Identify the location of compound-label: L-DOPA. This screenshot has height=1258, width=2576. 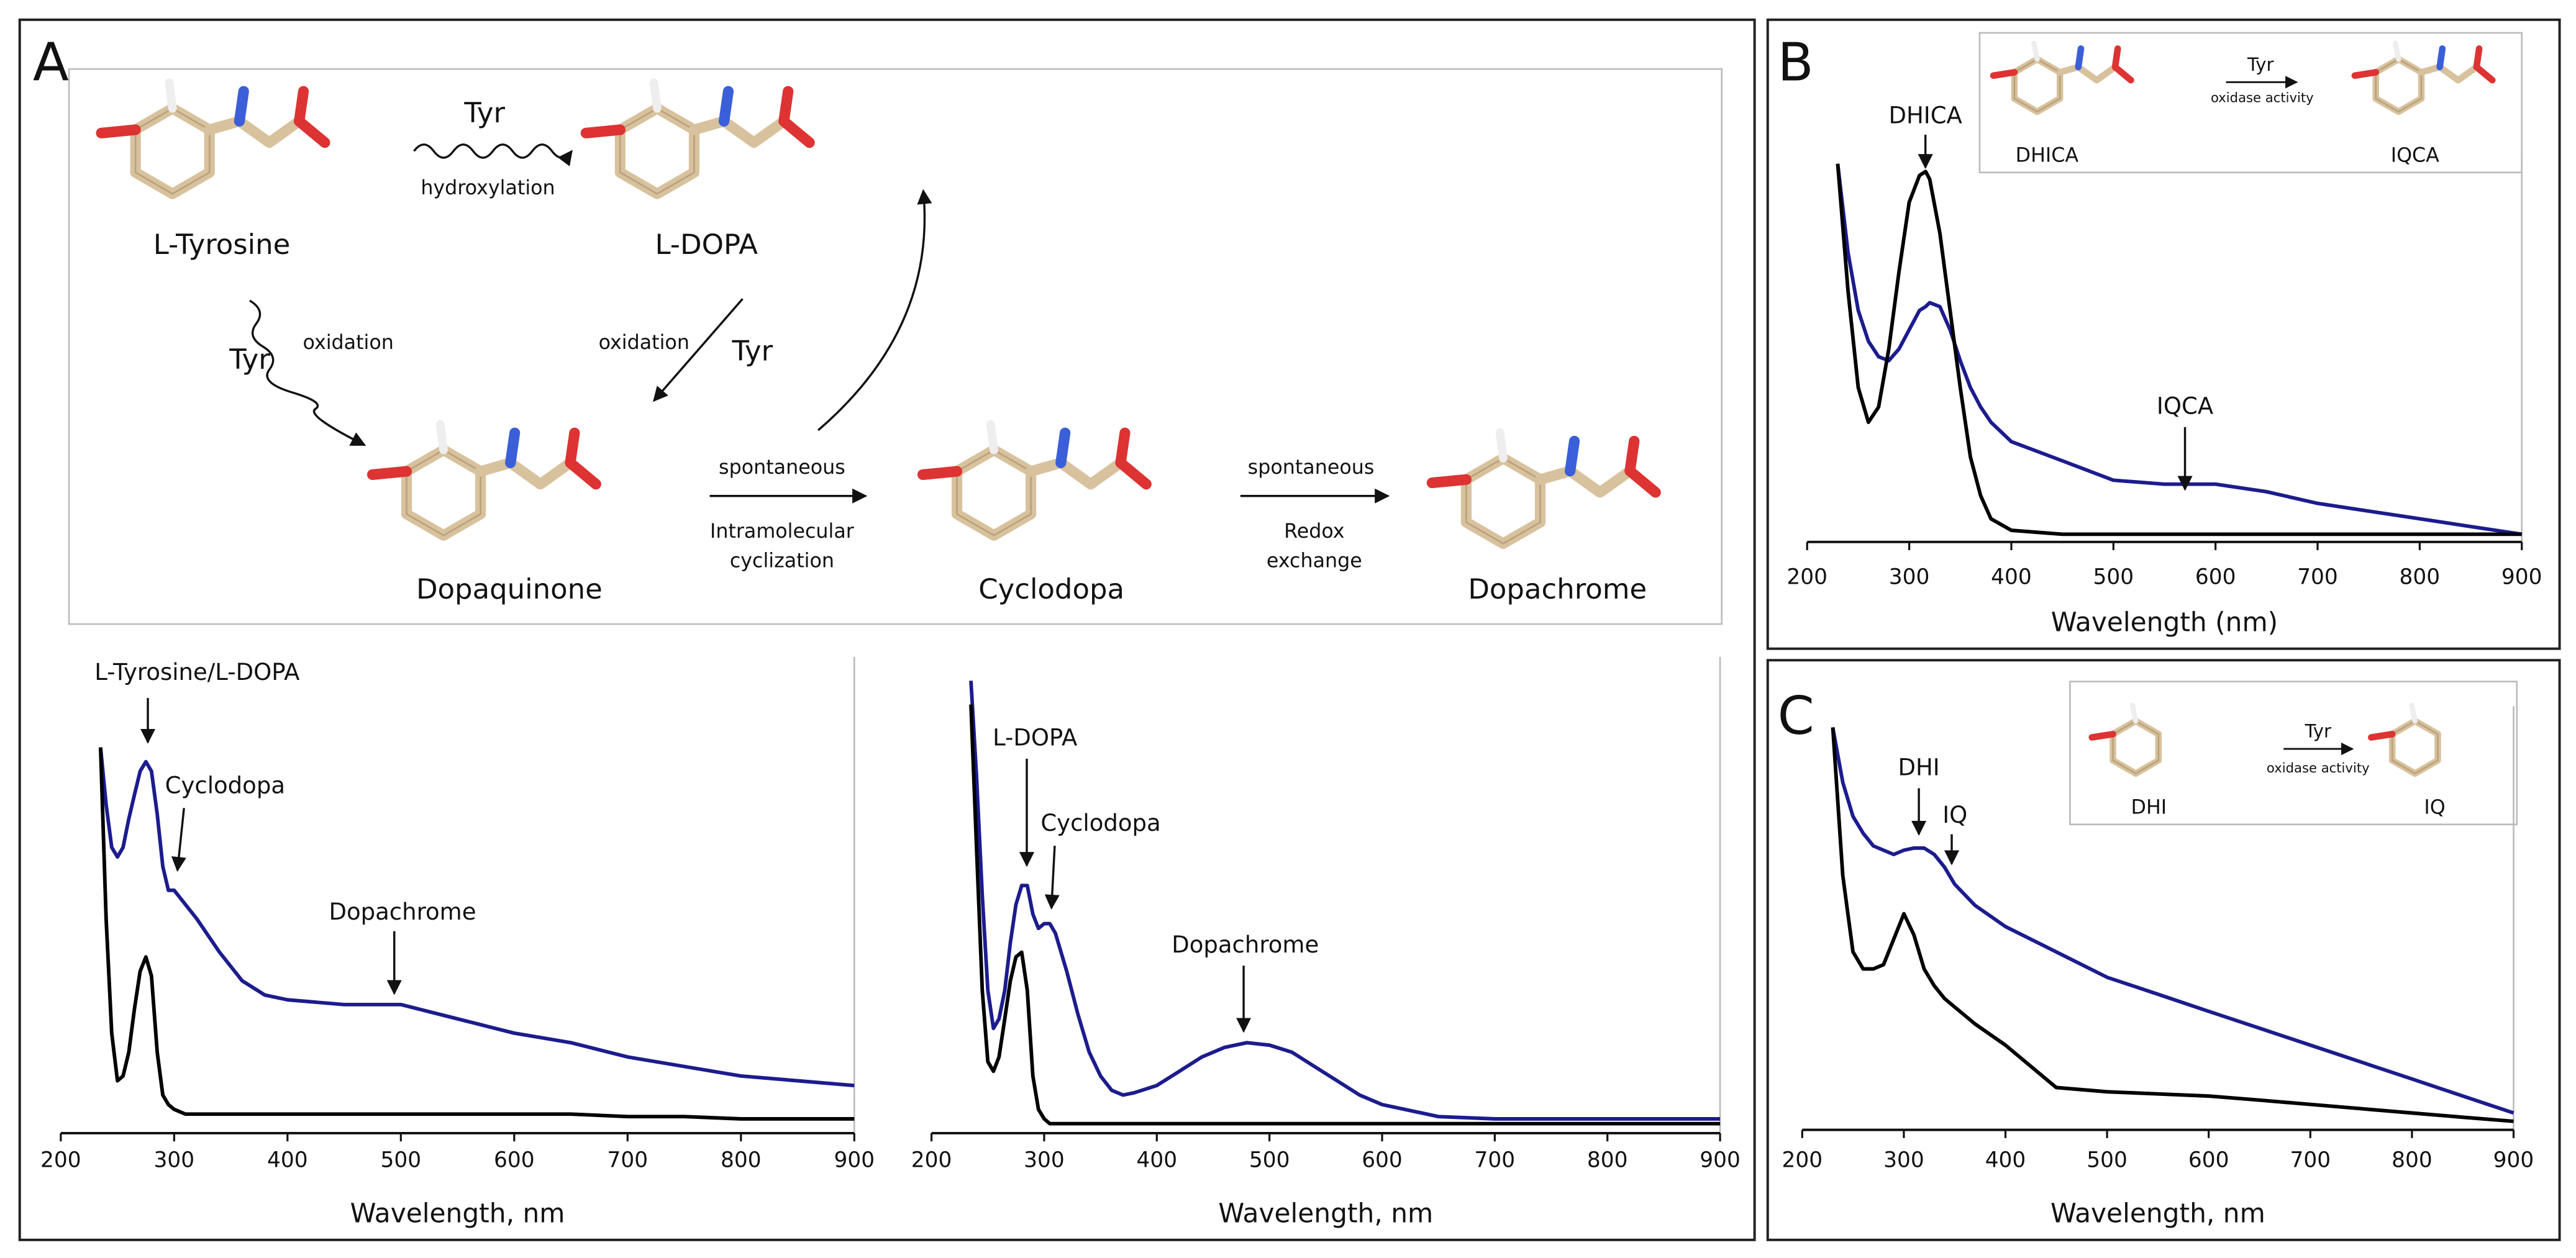
(706, 245).